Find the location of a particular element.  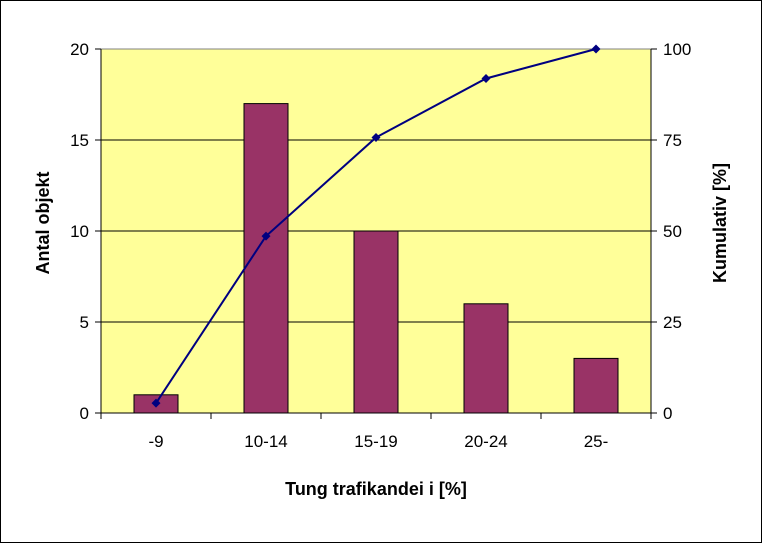

y2-tick-label: 25 is located at coordinates (672, 322).